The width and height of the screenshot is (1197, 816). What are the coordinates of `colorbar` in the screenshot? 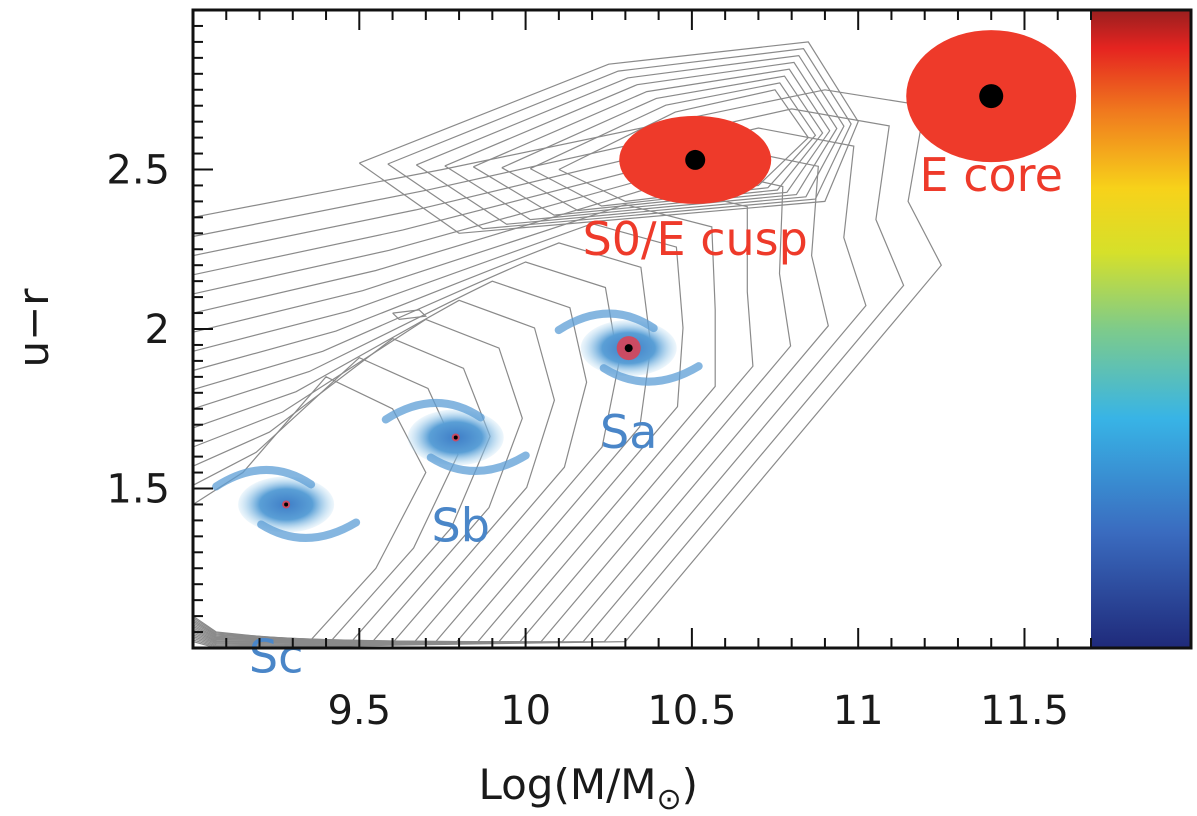 It's located at (1141, 329).